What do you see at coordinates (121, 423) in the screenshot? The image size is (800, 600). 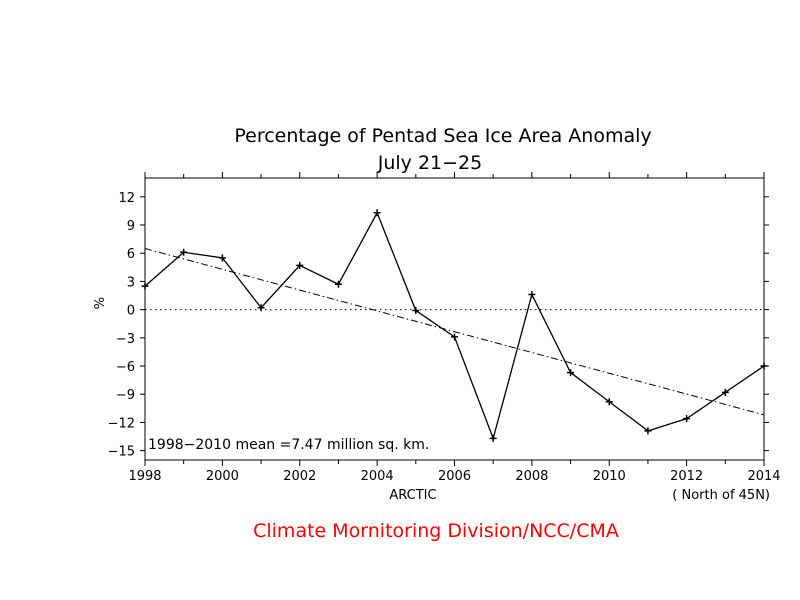 I see `y-tick-label: −12` at bounding box center [121, 423].